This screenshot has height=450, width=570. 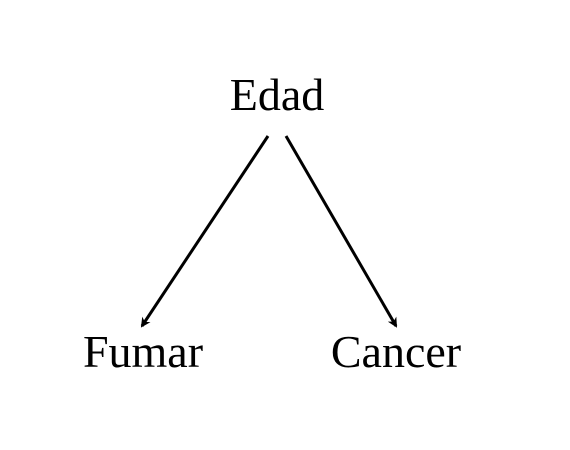 What do you see at coordinates (205, 231) in the screenshot?
I see `edge-edad-to-fumar` at bounding box center [205, 231].